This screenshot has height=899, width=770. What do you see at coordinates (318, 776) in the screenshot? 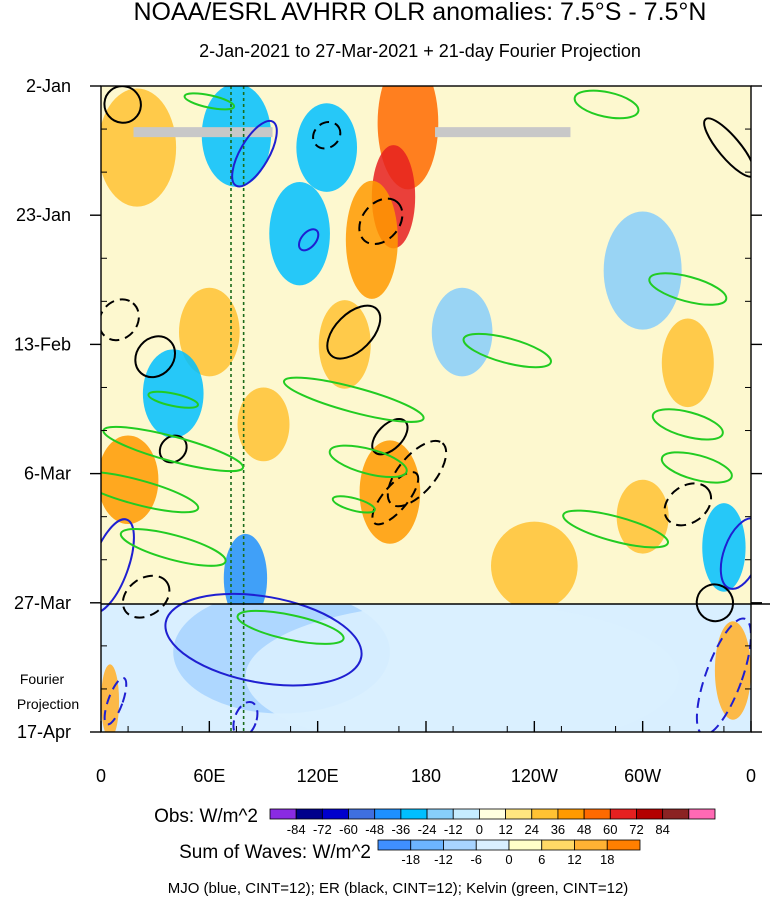
I see `x-tick-label: 120E` at bounding box center [318, 776].